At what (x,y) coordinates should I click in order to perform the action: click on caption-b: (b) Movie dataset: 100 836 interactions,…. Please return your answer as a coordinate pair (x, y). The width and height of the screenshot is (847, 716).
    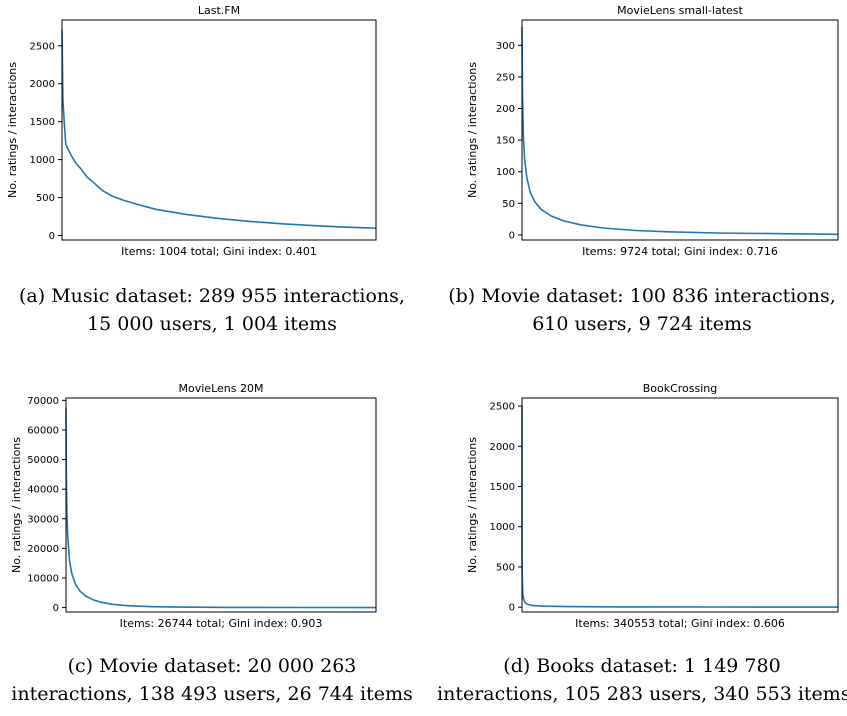
    Looking at the image, I should click on (642, 310).